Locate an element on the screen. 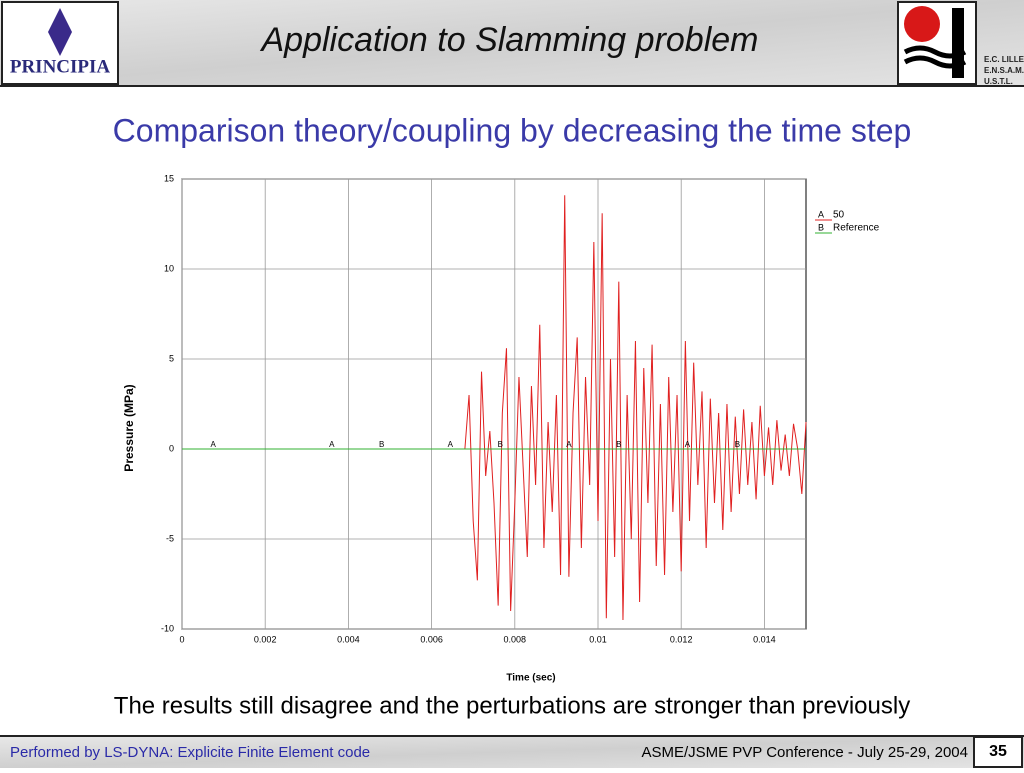 This screenshot has height=773, width=1024. right-logo-line: U.S.T.L. is located at coordinates (998, 81).